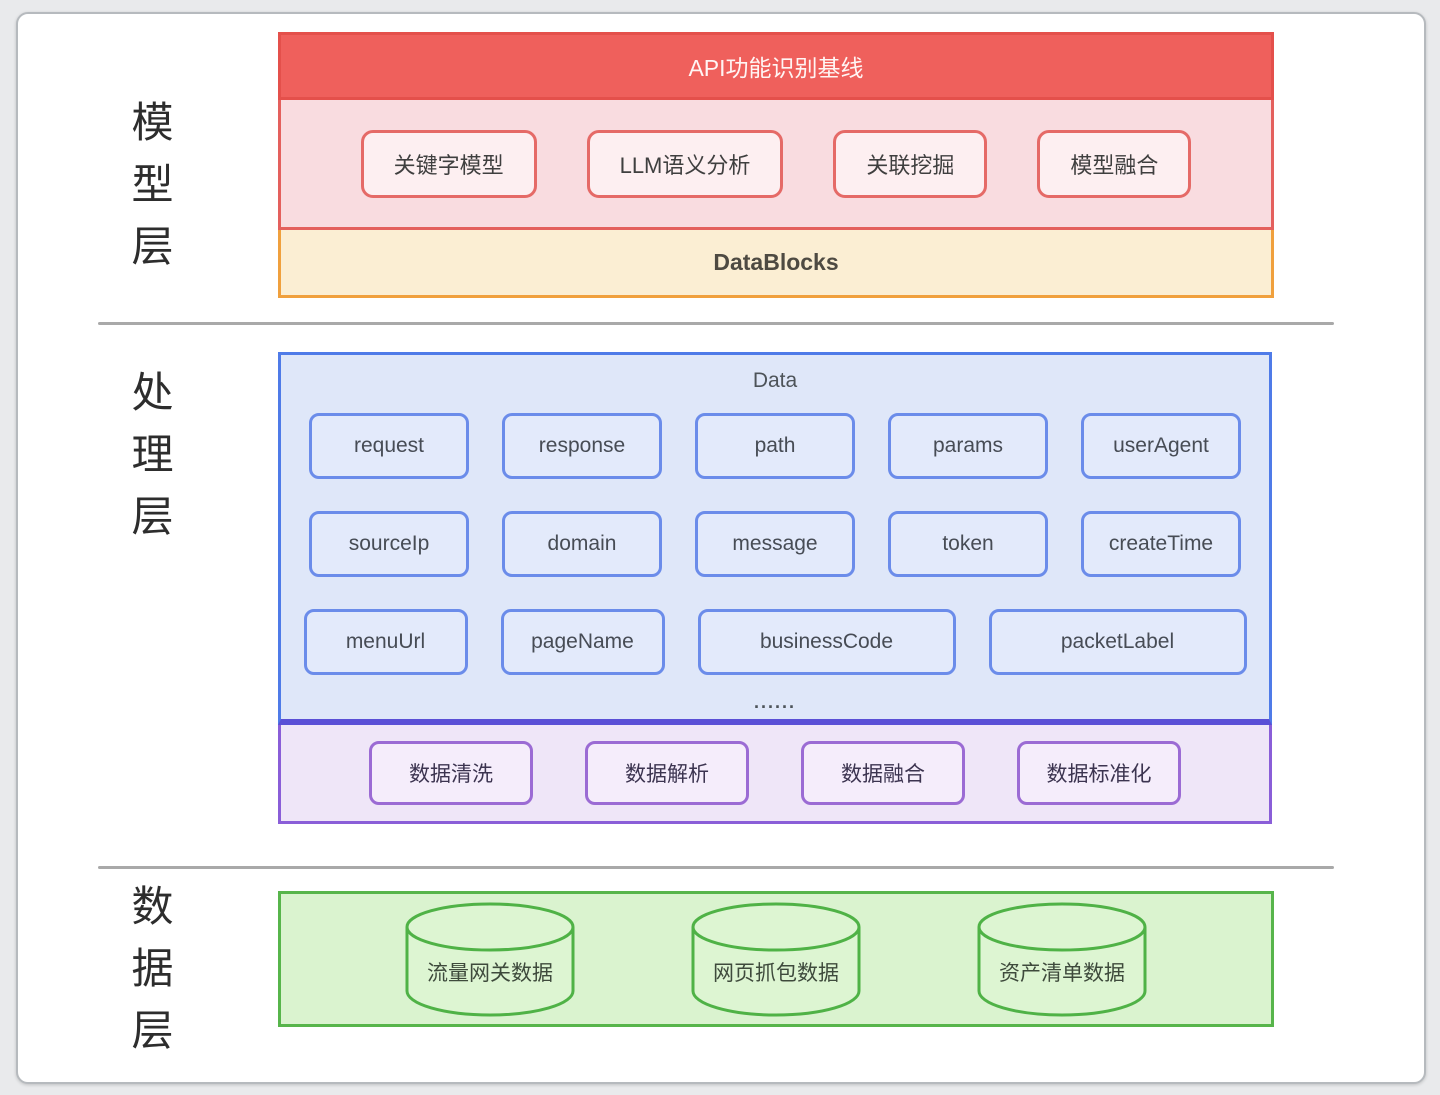 This screenshot has width=1440, height=1095. What do you see at coordinates (910, 163) in the screenshot?
I see `model-box-association: 关联挖掘` at bounding box center [910, 163].